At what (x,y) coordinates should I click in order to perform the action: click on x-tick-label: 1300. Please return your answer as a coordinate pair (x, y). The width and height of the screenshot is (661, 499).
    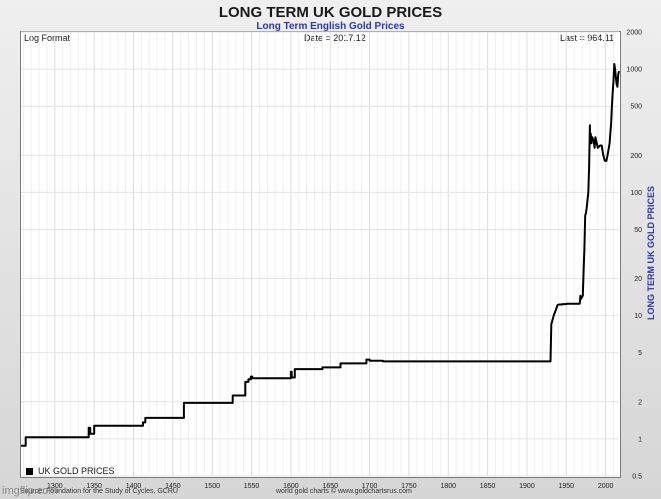
    Looking at the image, I should click on (55, 486).